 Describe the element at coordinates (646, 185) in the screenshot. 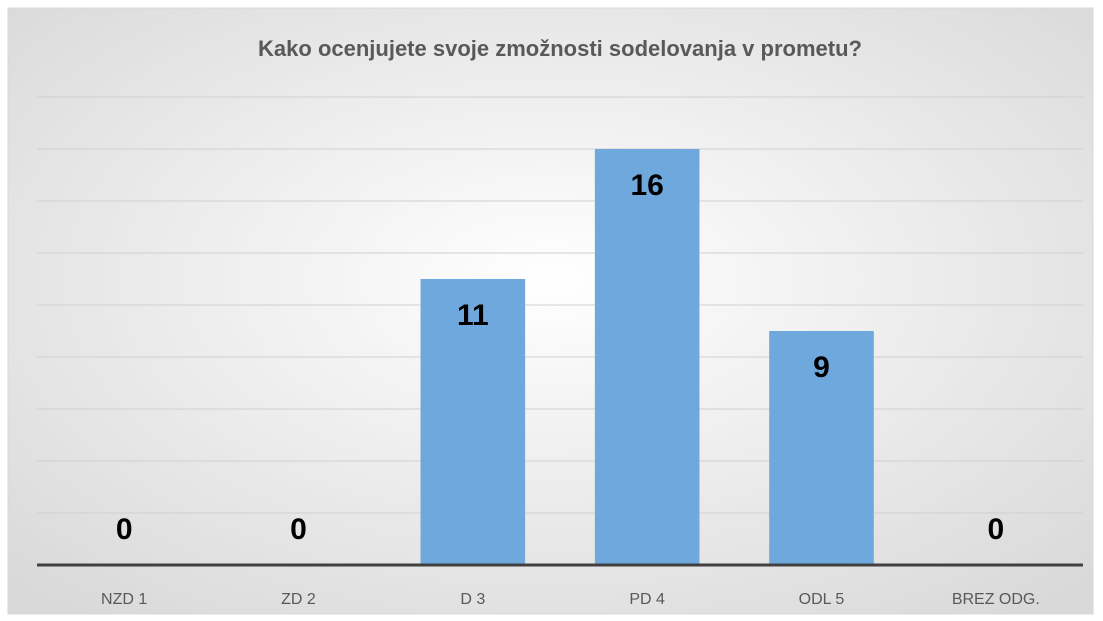

I see `data-label: 16` at that location.